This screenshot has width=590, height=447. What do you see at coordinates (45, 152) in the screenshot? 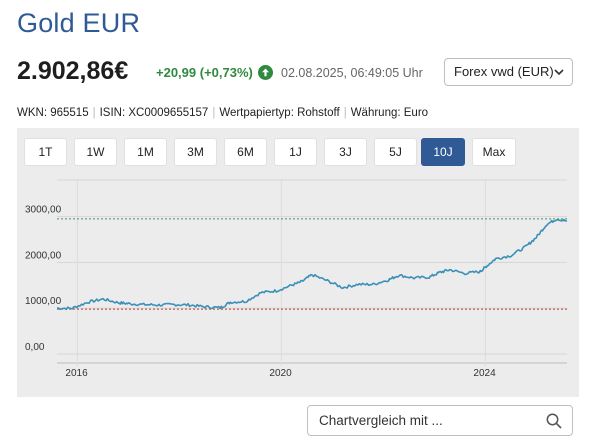
I see `range-button-1t: 1T` at bounding box center [45, 152].